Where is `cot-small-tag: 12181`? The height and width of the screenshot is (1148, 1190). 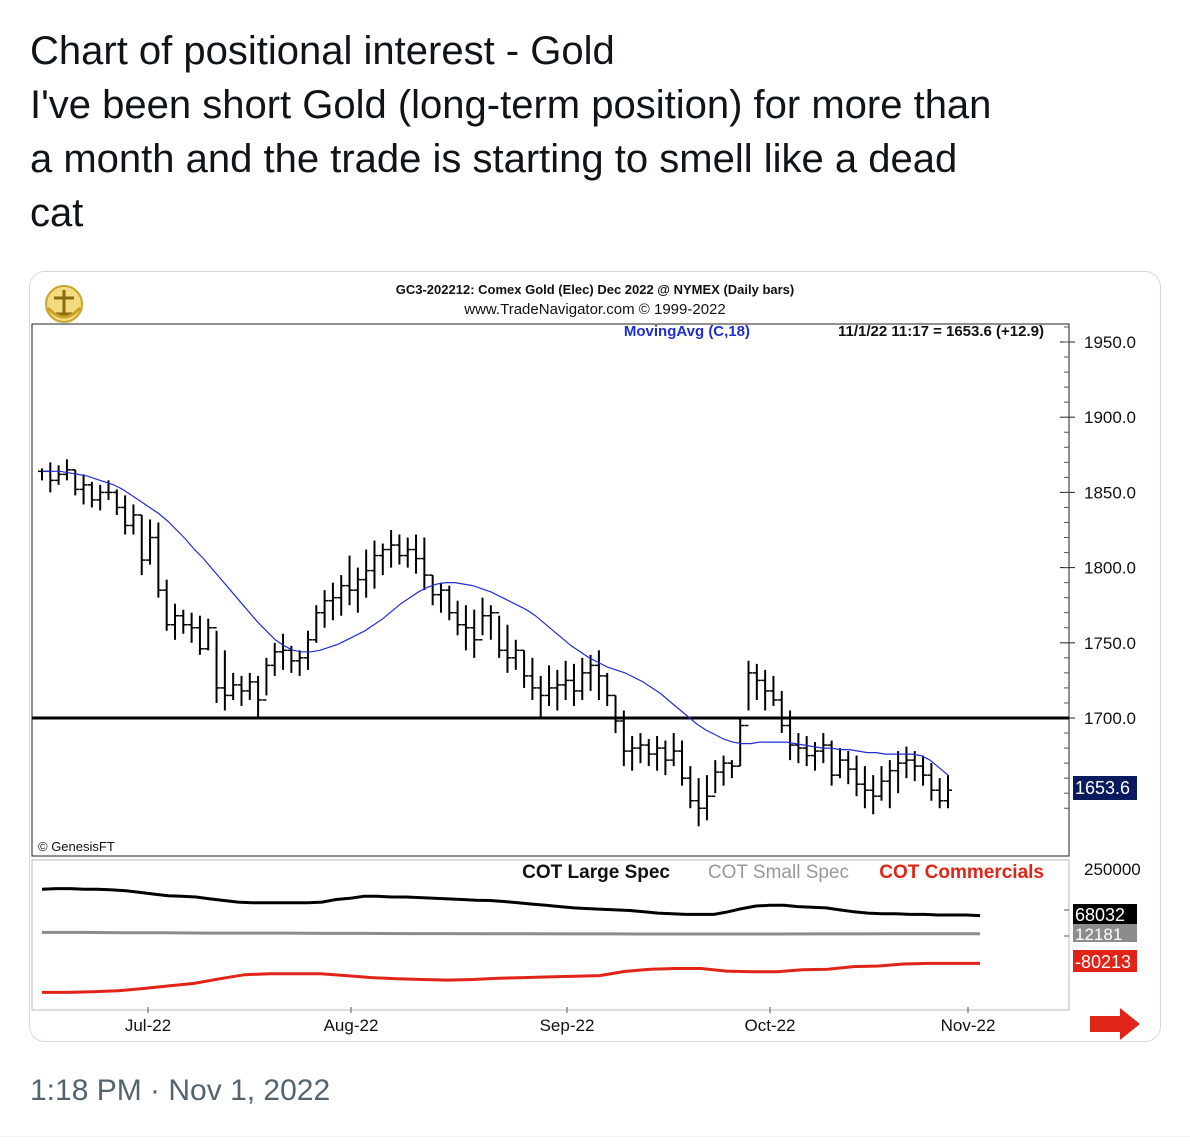 cot-small-tag: 12181 is located at coordinates (1105, 934).